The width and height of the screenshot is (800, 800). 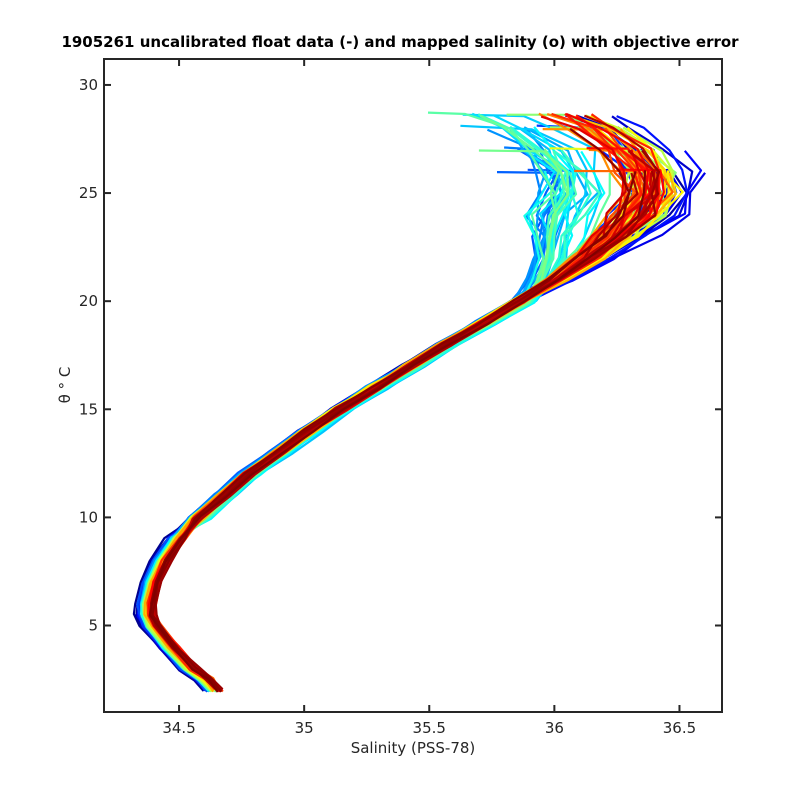 I want to click on x-axis-label: Salinity (PSS-78), so click(x=413, y=748).